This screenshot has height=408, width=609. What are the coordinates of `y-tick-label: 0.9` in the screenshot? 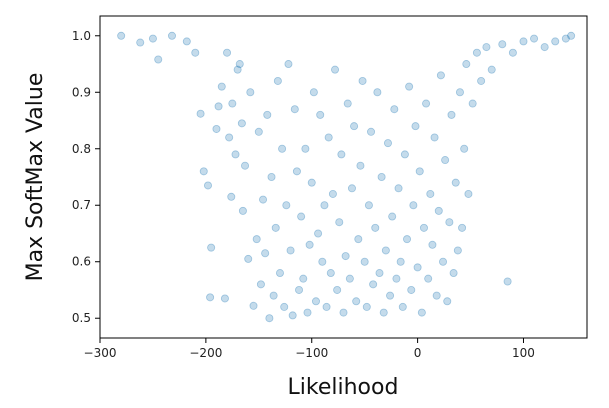 It's located at (81, 92).